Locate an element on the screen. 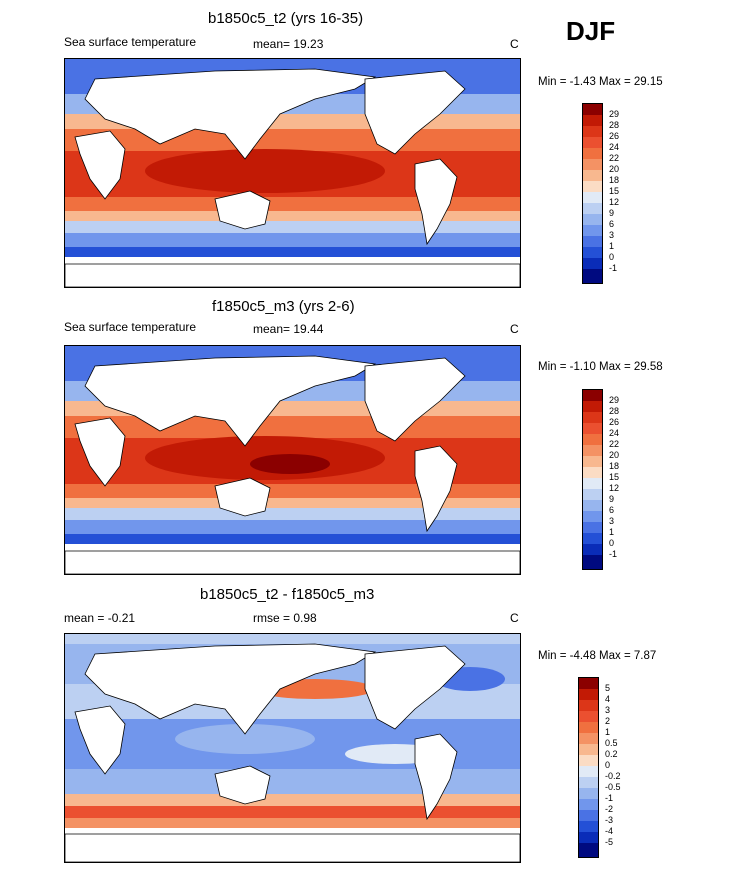  colorbar-tick-label: 4 is located at coordinates (608, 699).